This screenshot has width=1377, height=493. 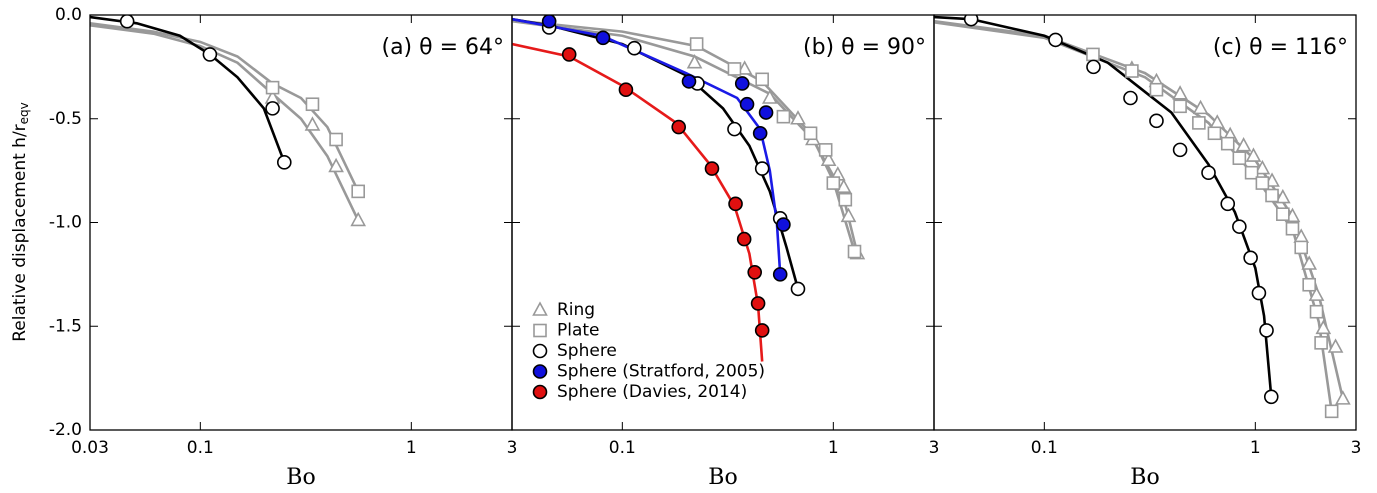 I want to click on y-tick-label: -1.0, so click(x=65, y=223).